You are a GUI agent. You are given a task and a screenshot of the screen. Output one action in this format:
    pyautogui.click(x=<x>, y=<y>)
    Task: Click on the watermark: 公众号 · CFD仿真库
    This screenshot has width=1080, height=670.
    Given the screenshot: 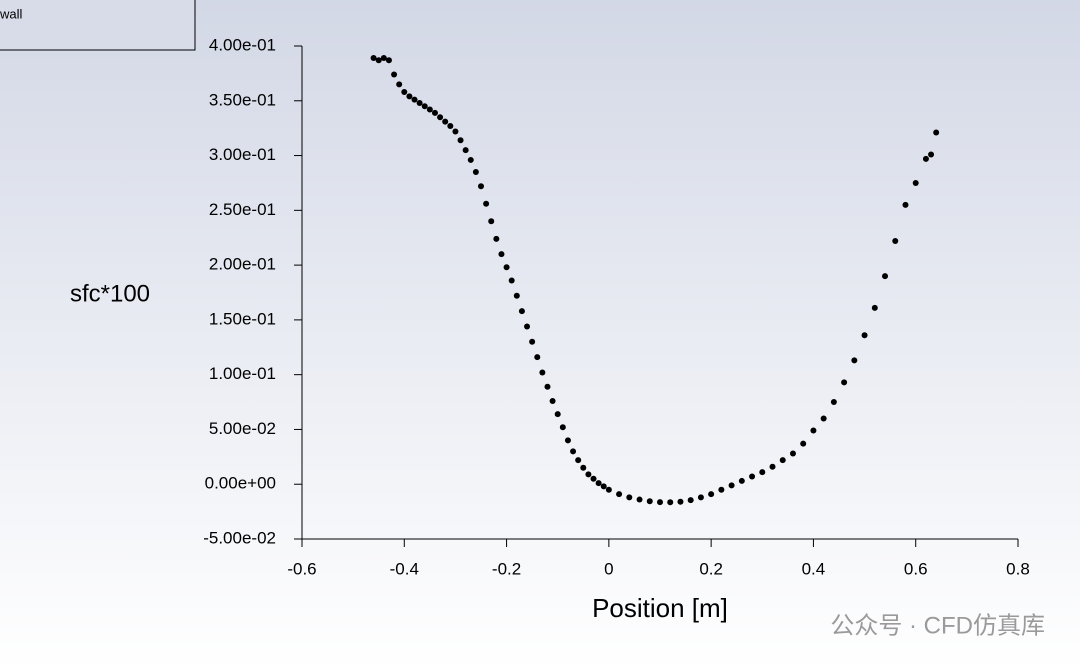 What is the action you would take?
    pyautogui.click(x=937, y=625)
    